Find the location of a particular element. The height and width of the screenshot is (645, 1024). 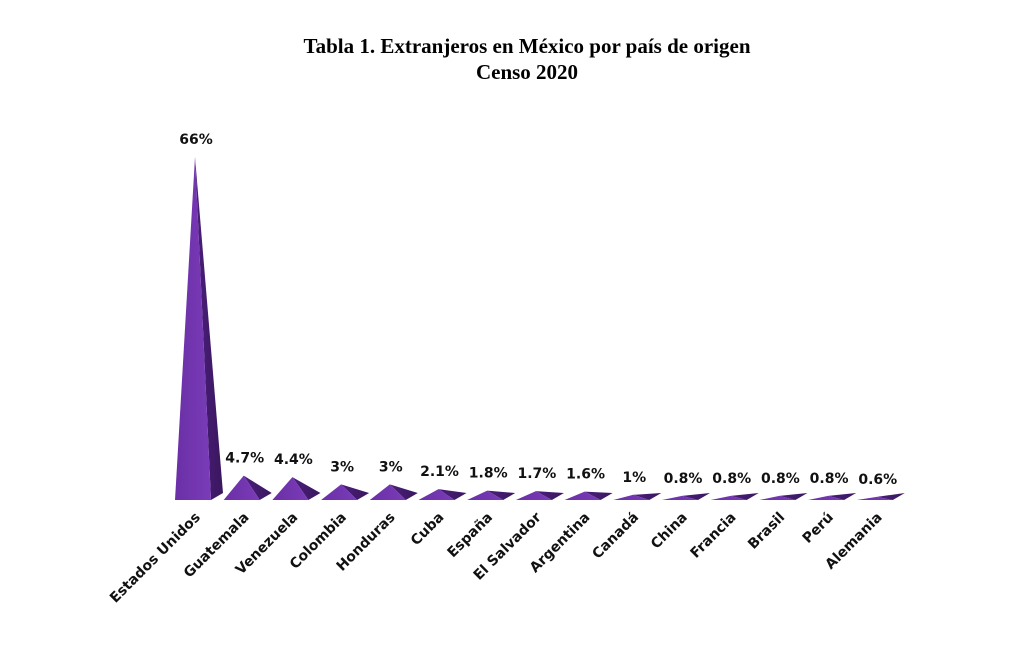

tick-label-brasil: Brasil is located at coordinates (766, 531).